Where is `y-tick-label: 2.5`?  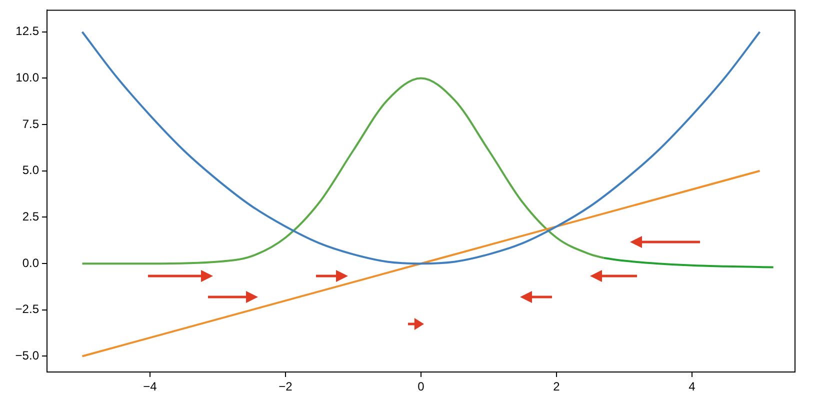 y-tick-label: 2.5 is located at coordinates (31, 217).